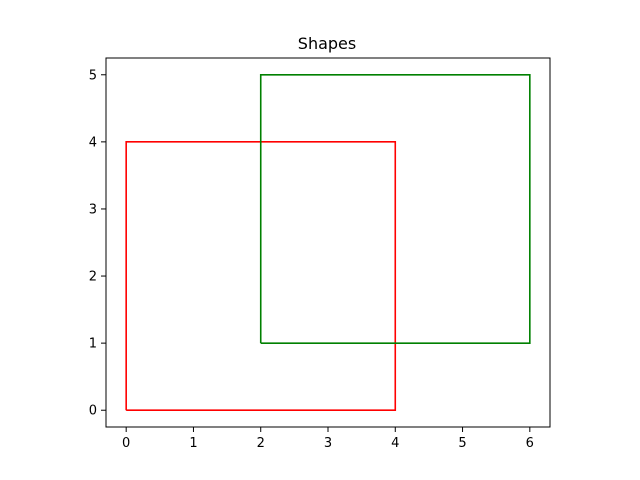 The height and width of the screenshot is (480, 640). Describe the element at coordinates (126, 443) in the screenshot. I see `x-tick-label: 0` at that location.